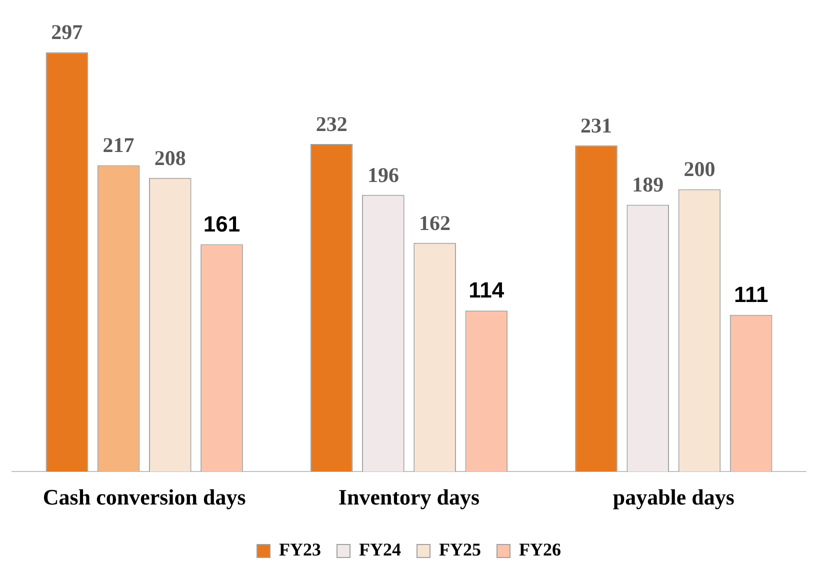  What do you see at coordinates (700, 169) in the screenshot?
I see `data-label: 200` at bounding box center [700, 169].